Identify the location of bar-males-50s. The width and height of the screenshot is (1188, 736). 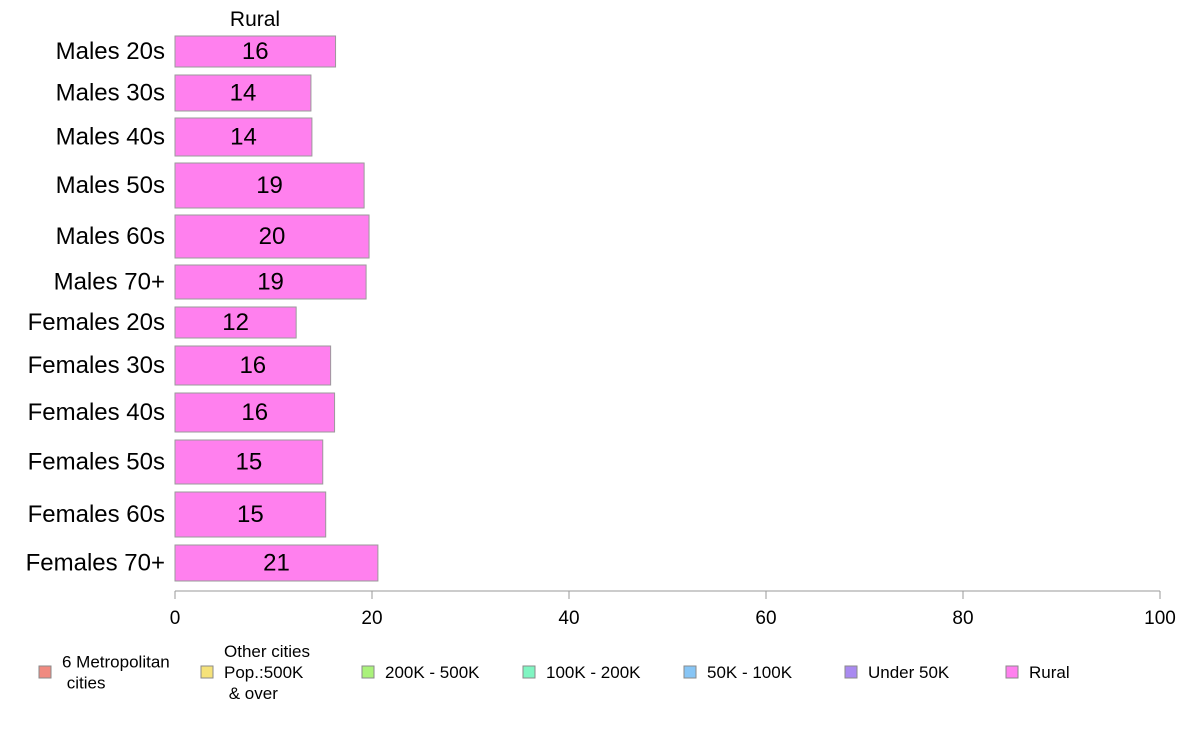
(269, 185).